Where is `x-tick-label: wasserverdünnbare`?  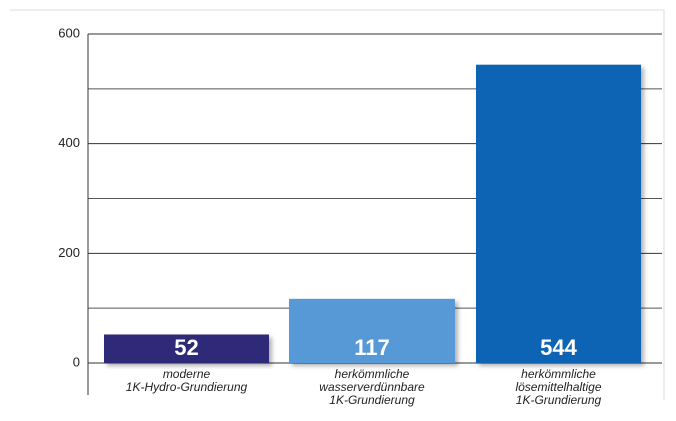
x-tick-label: wasserverdünnbare is located at coordinates (372, 387).